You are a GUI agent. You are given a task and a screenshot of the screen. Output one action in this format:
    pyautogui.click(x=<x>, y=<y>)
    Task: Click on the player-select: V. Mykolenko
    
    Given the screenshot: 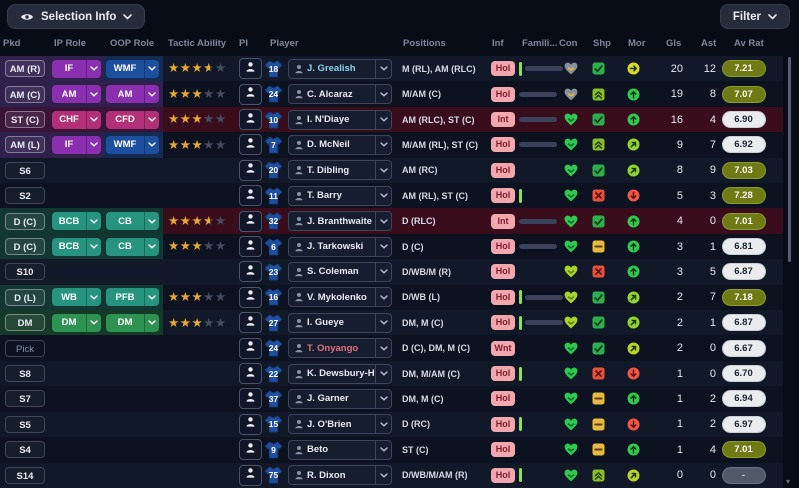 What is the action you would take?
    pyautogui.click(x=340, y=297)
    